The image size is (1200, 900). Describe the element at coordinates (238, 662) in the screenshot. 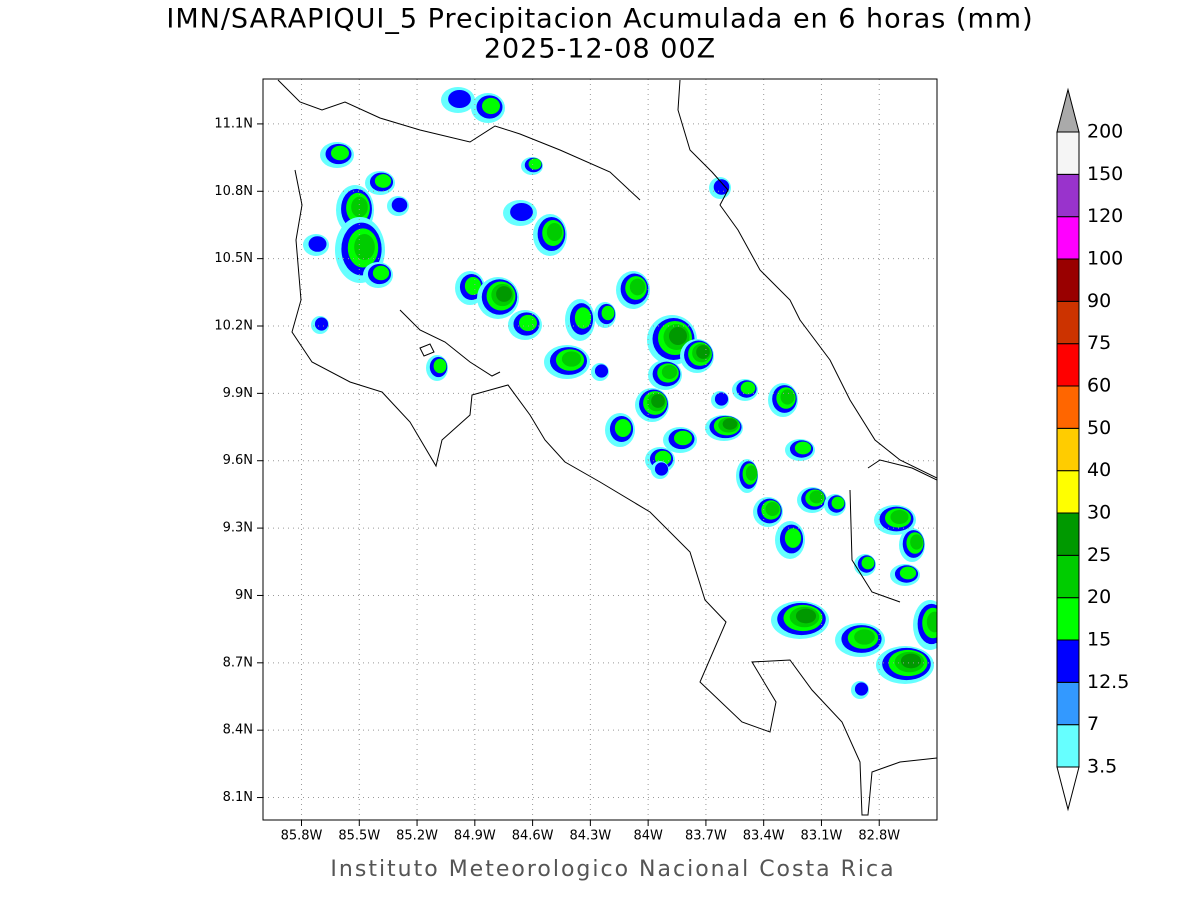

I see `y-tick-label: 8.7N` at that location.